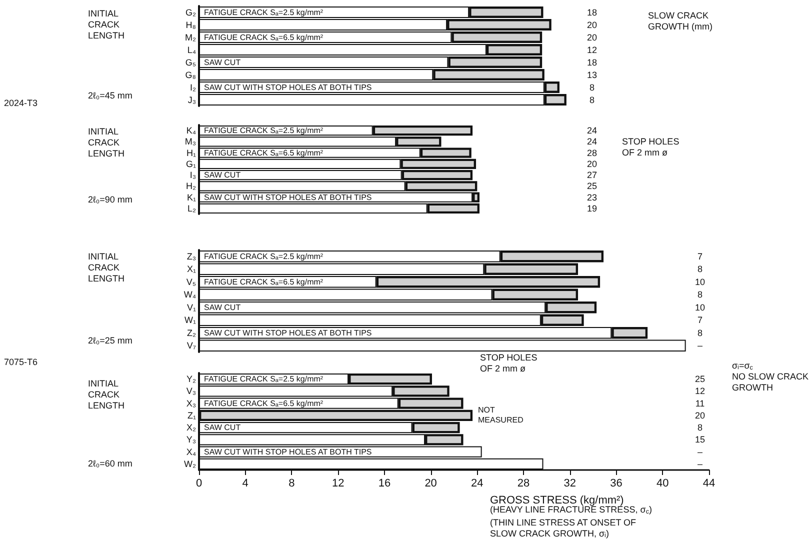 The height and width of the screenshot is (544, 809). I want to click on annotation: 28, so click(592, 153).